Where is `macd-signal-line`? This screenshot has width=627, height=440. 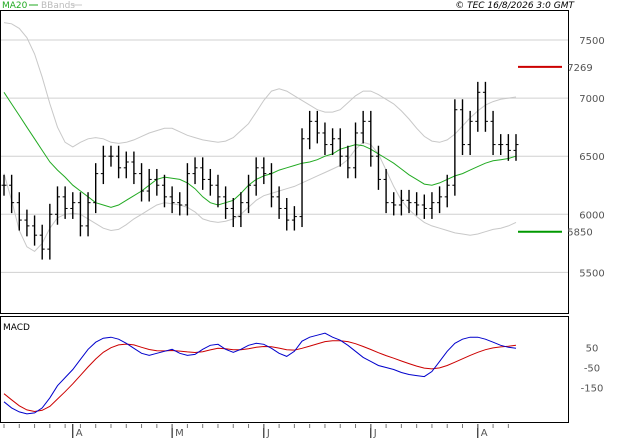
macd-signal-line is located at coordinates (260, 376).